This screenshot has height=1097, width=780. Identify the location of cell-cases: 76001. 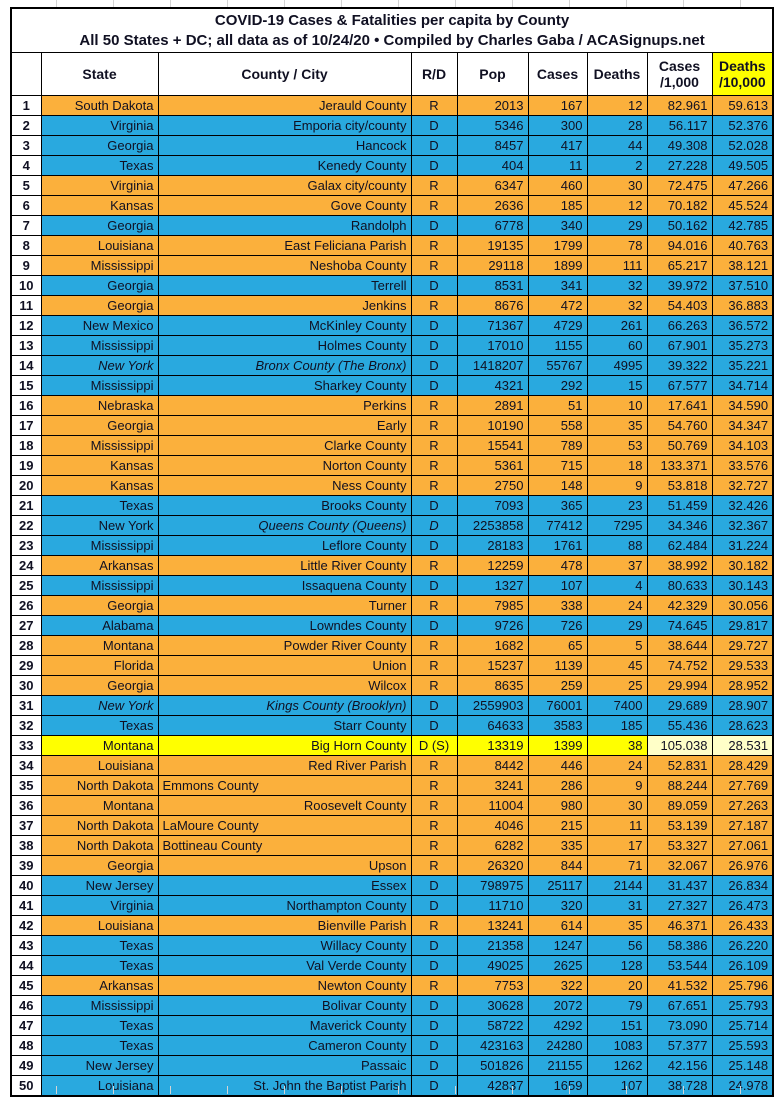
(557, 705).